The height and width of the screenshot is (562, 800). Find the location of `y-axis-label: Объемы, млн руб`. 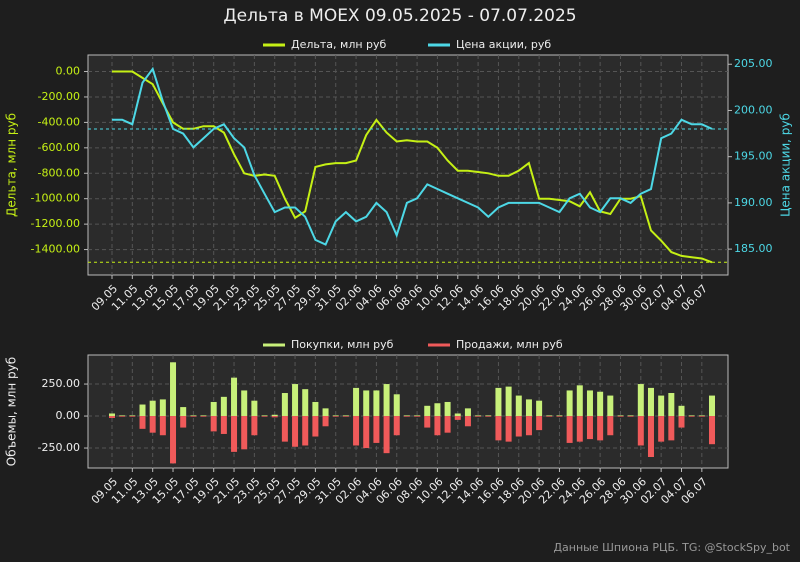

y-axis-label: Объемы, млн руб is located at coordinates (12, 411).